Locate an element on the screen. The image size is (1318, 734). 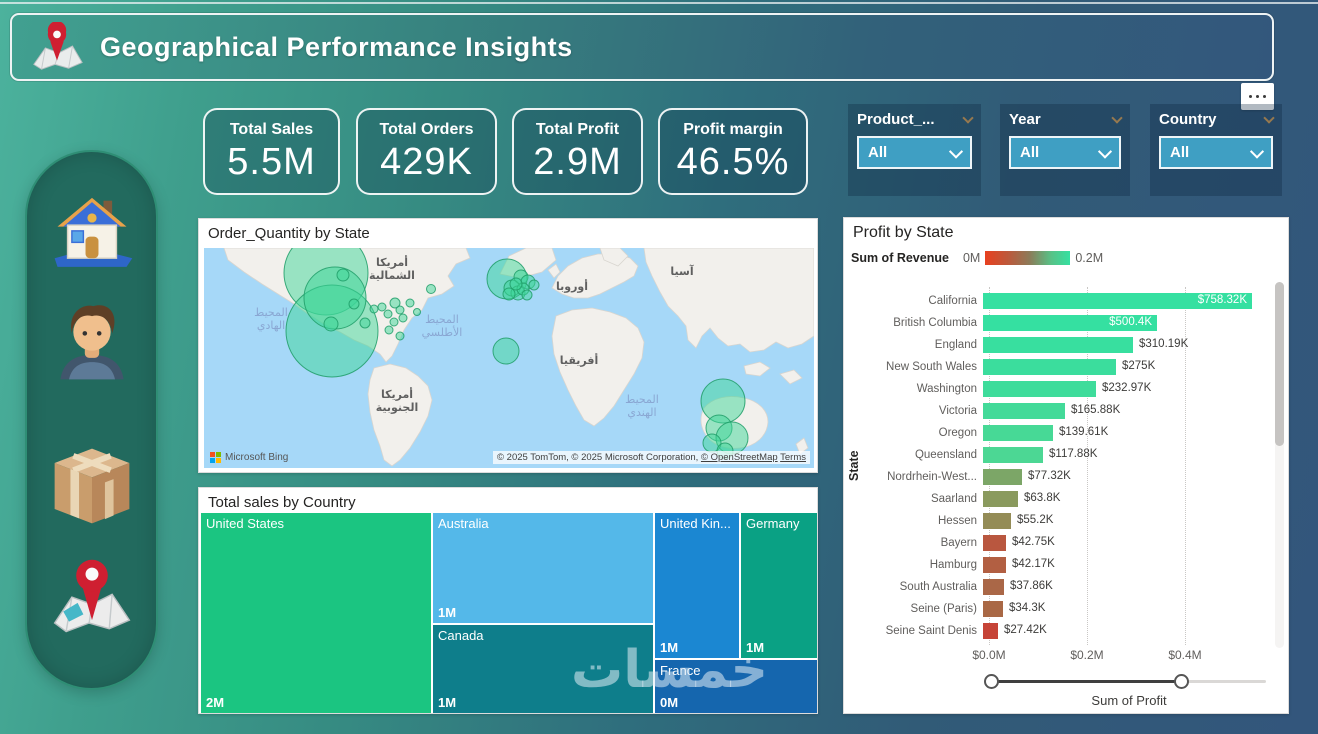
location-map-icon is located at coordinates (92, 600).